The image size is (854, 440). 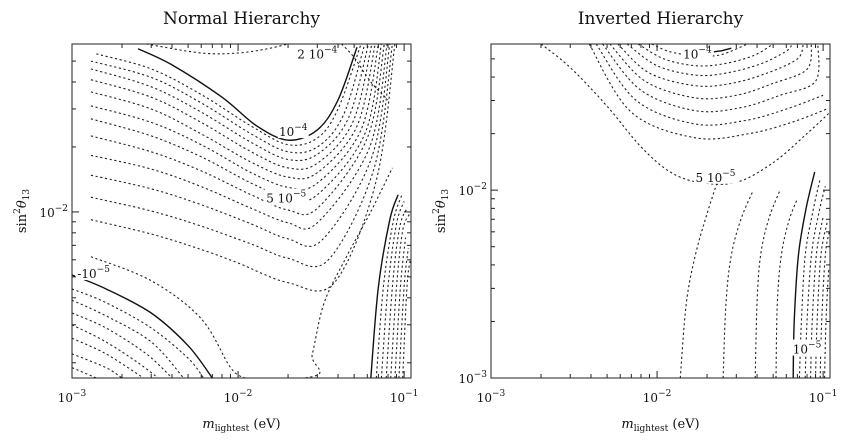 I want to click on contour-label: 2 10−4, so click(x=317, y=54).